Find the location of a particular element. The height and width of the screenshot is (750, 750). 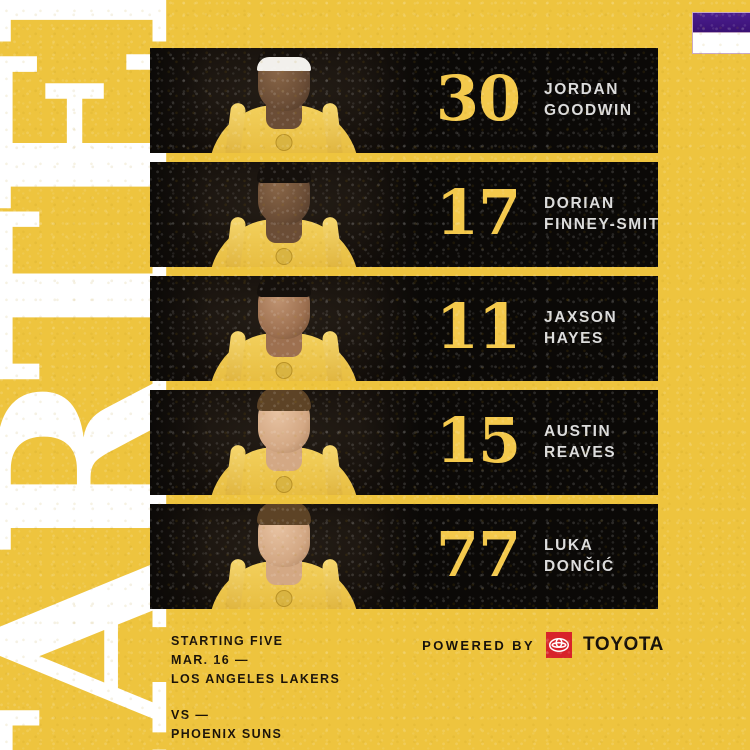

away-team-name: PHOENIX SUNS is located at coordinates (227, 734).